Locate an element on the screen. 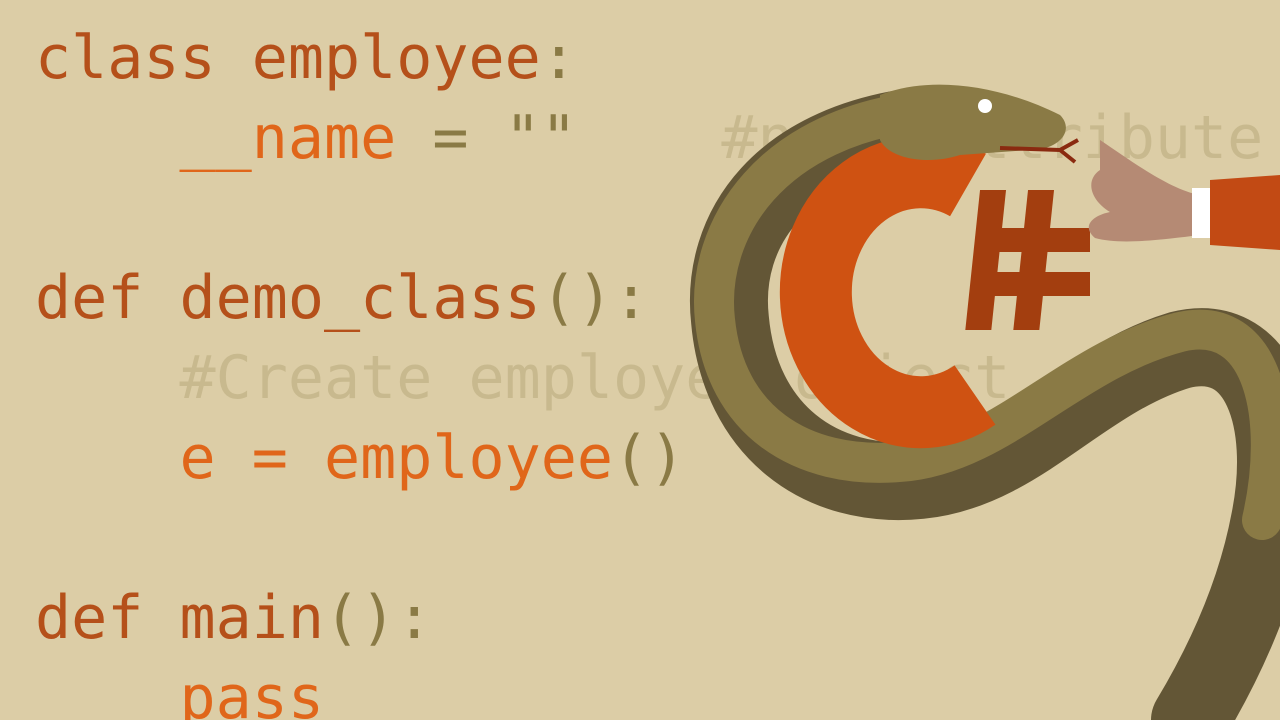 The height and width of the screenshot is (720, 1280). code-line: e = employee() is located at coordinates (360, 458).